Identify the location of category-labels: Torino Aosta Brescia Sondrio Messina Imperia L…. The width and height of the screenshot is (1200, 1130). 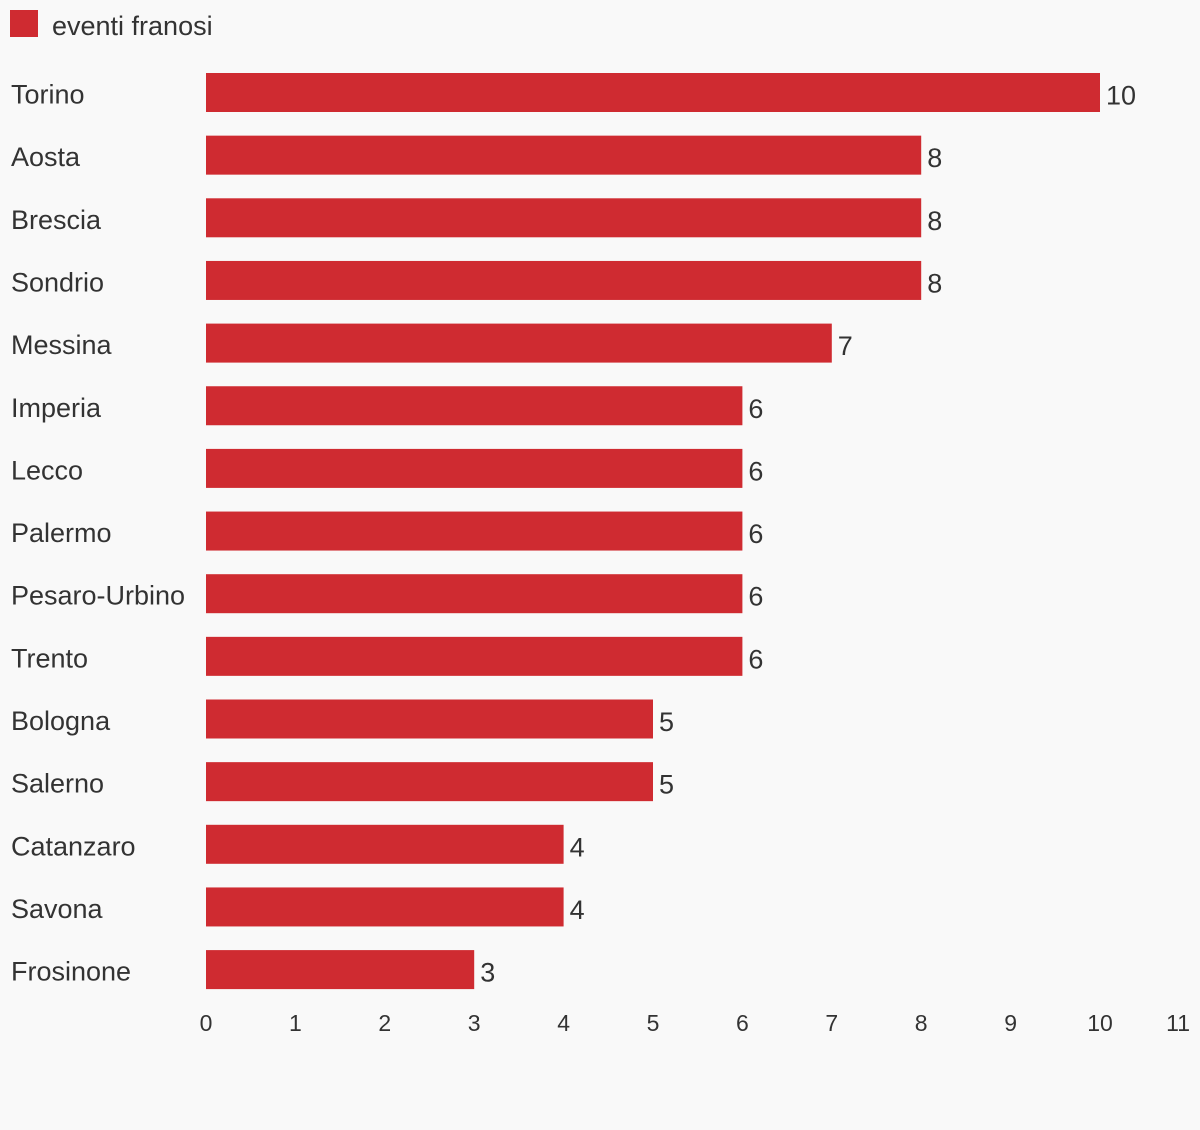
(98, 533).